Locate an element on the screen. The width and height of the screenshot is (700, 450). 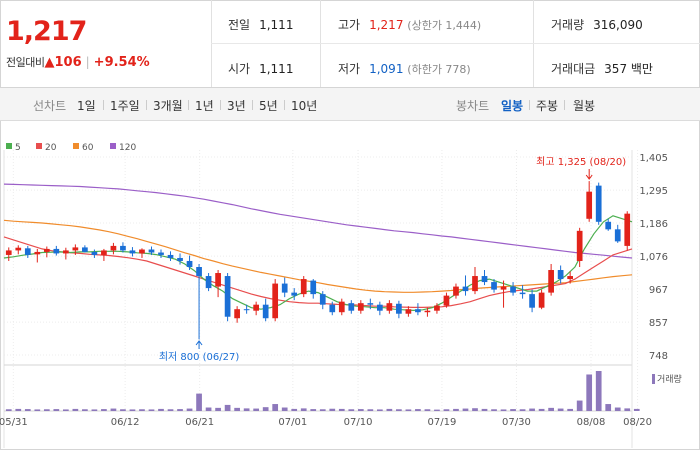
y-tick-label: 1,405 is located at coordinates (653, 158).